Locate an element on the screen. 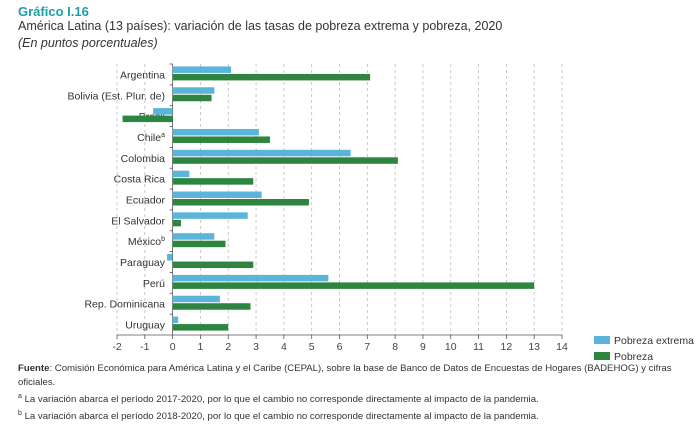 This screenshot has width=700, height=424. x-tick-label: 3 is located at coordinates (256, 347).